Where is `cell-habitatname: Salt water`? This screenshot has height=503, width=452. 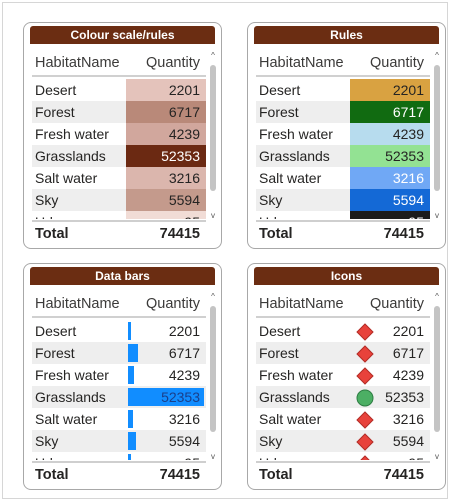 cell-habitatname: Salt water is located at coordinates (290, 419).